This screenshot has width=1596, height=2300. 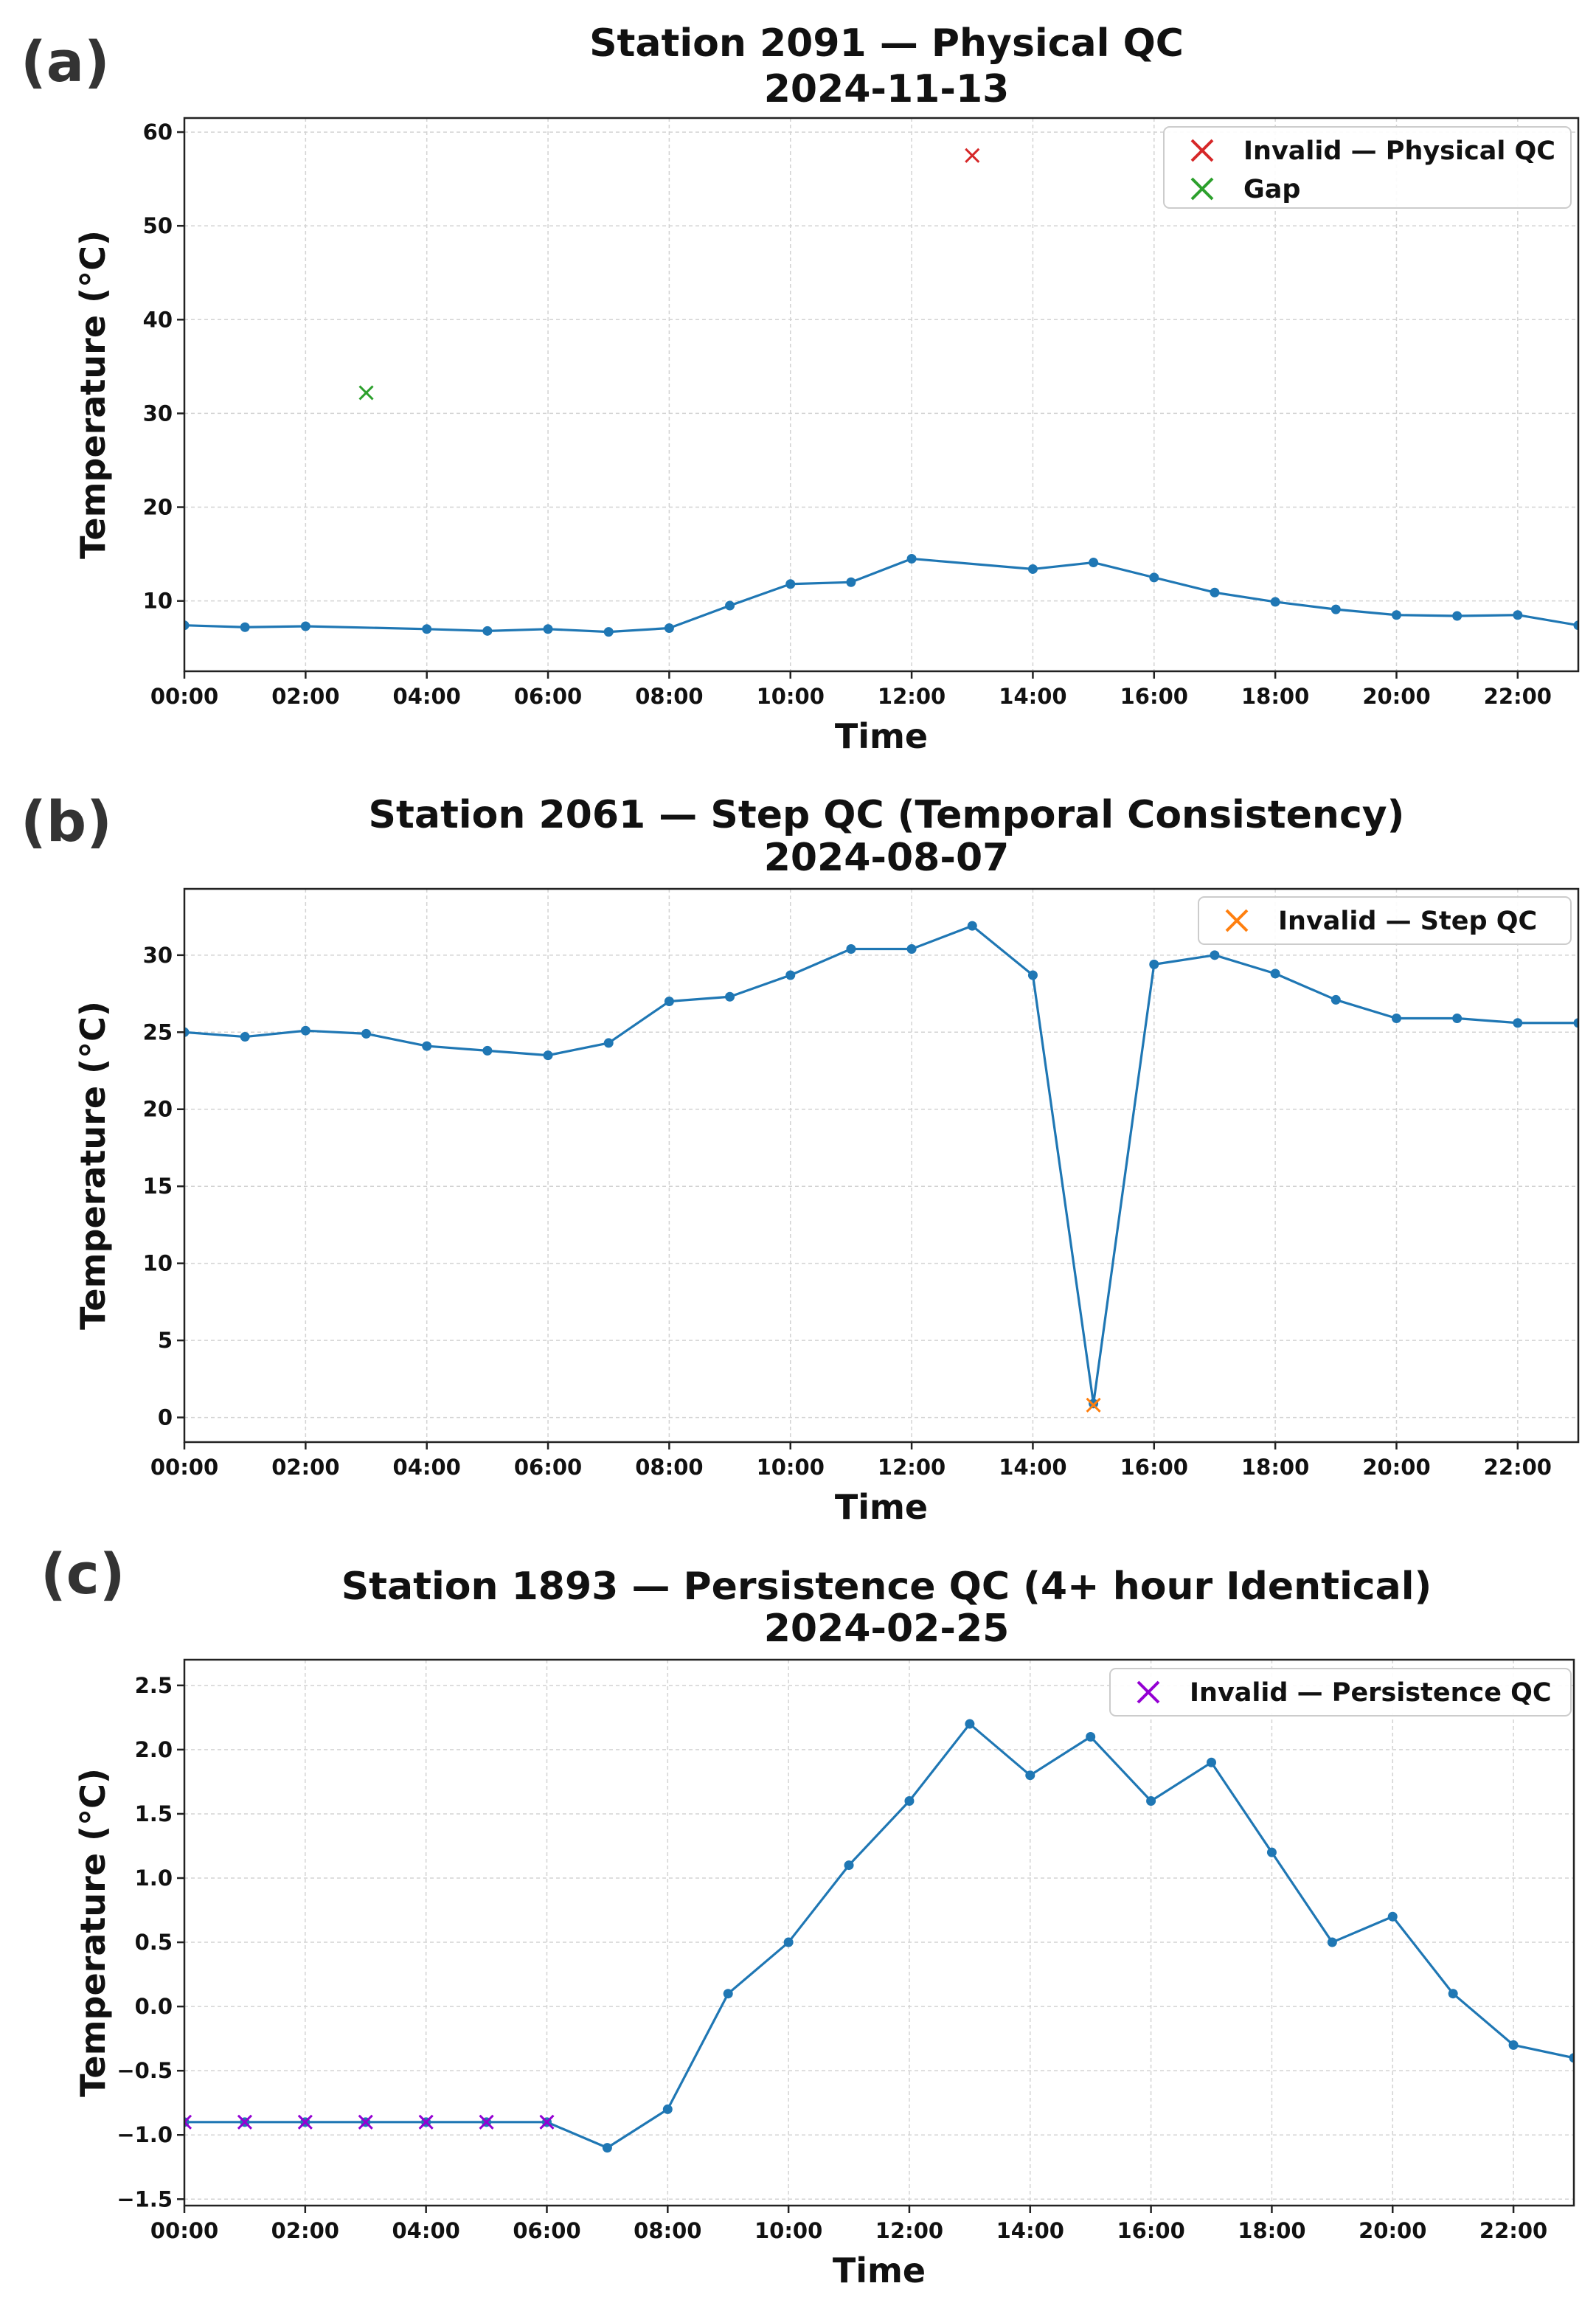 What do you see at coordinates (1392, 2230) in the screenshot?
I see `x-tick-label: 20:00` at bounding box center [1392, 2230].